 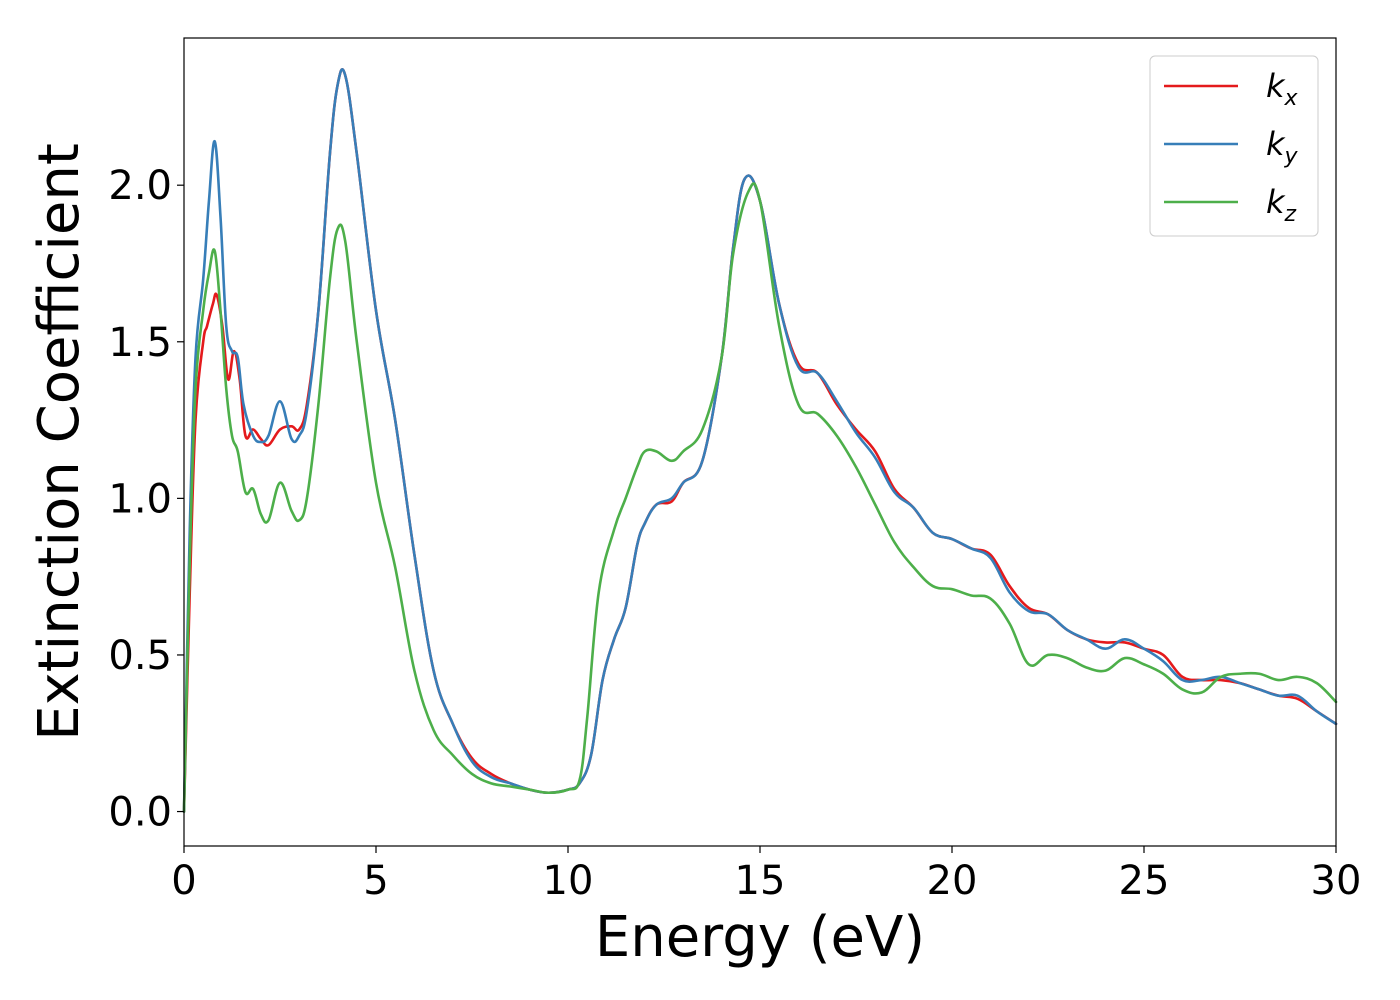 I want to click on legend-label-ky: ky, so click(x=1282, y=147).